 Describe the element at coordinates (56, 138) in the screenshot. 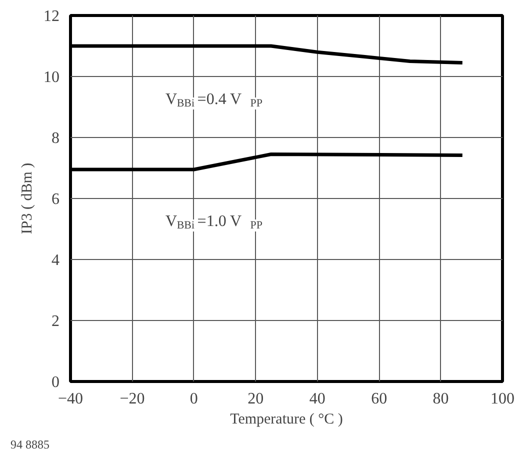

I see `y-tick-label: 8` at that location.